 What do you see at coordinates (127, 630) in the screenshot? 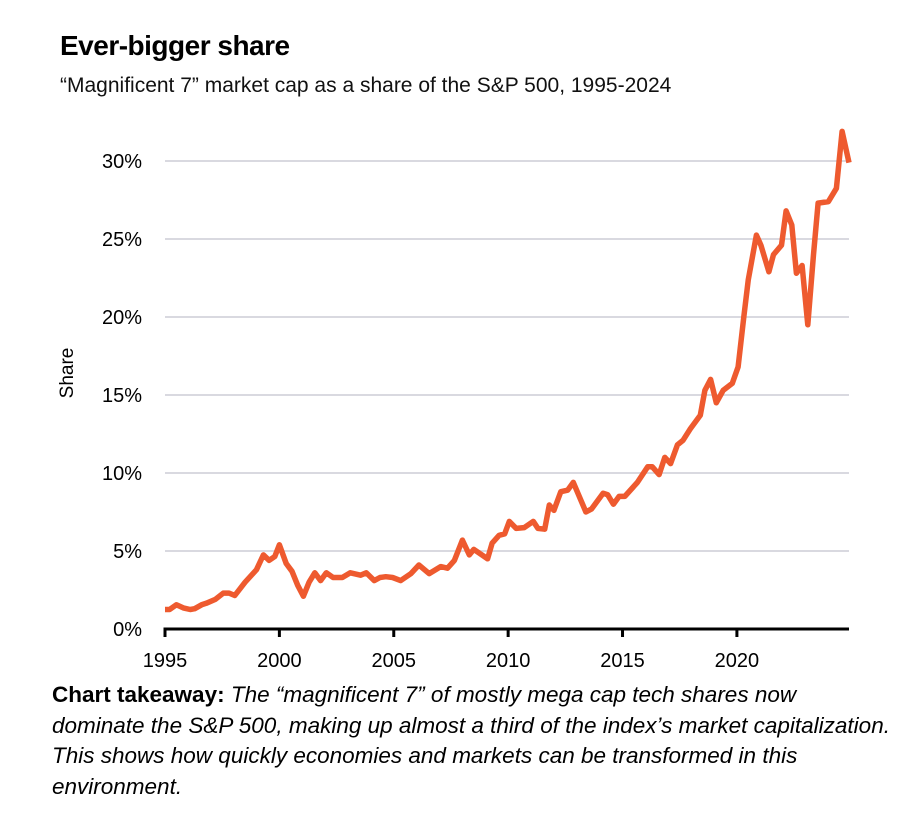
I see `y-tick-label: 0%` at bounding box center [127, 630].